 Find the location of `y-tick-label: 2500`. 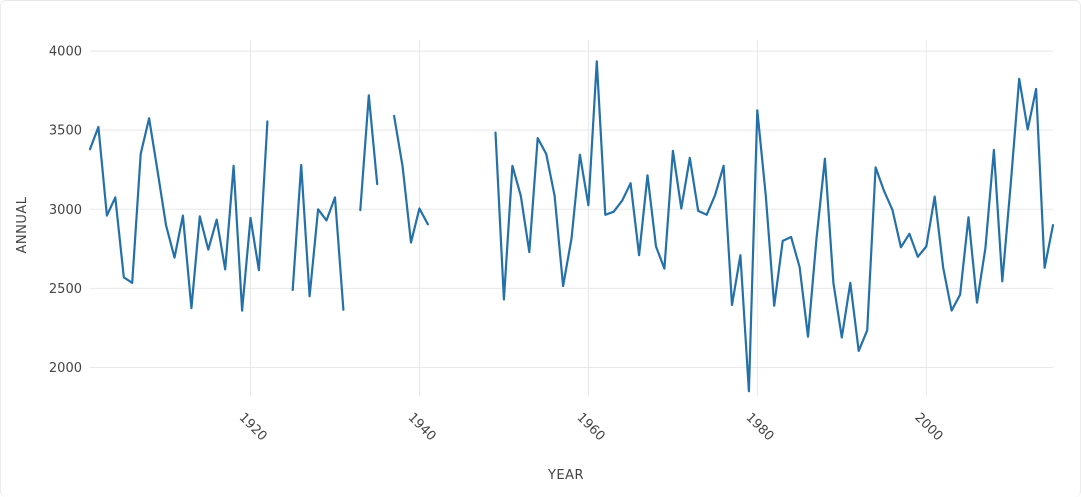

y-tick-label: 2500 is located at coordinates (65, 289).